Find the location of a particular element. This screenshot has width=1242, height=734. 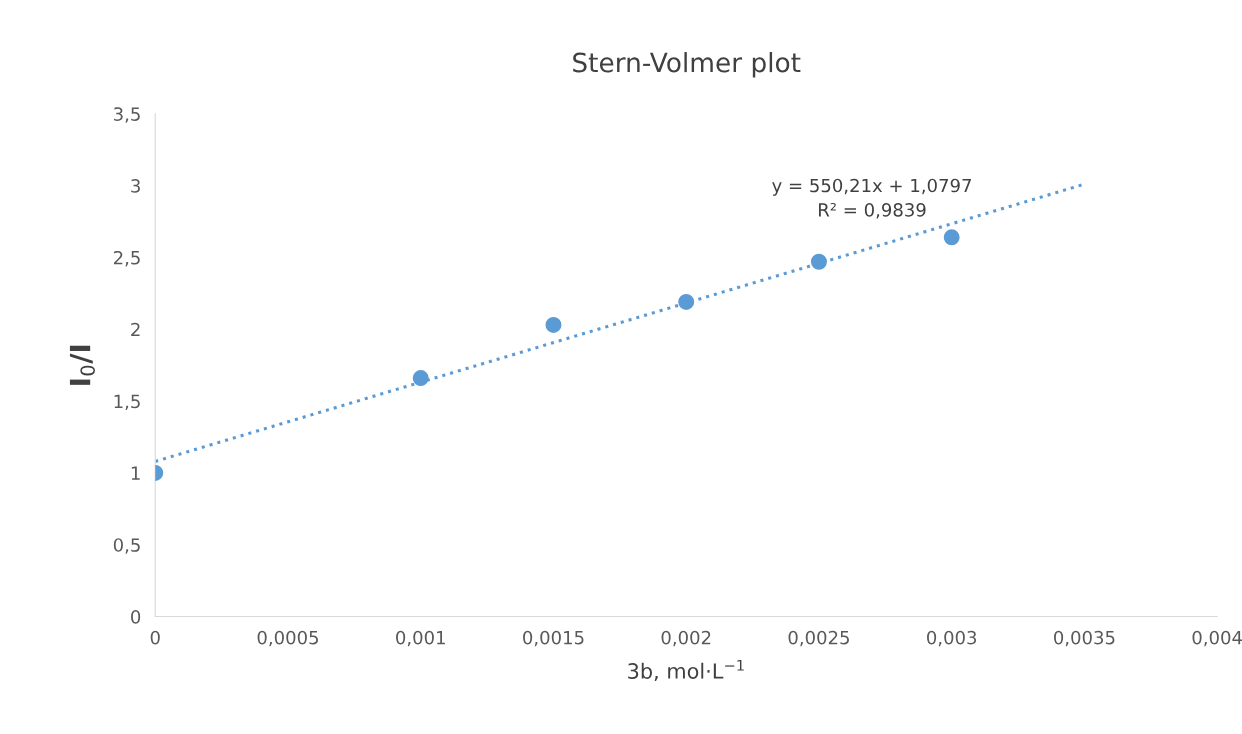

y-tick-label: 2,5 is located at coordinates (126, 258).